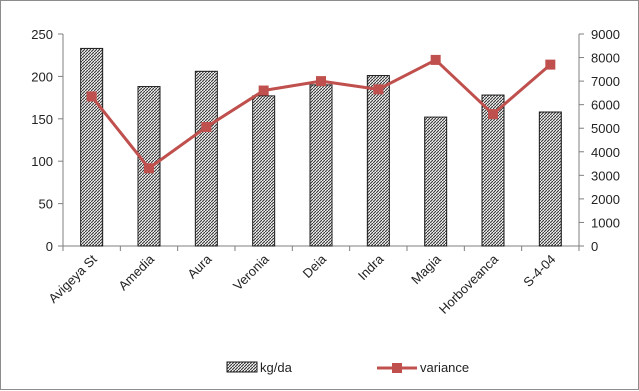 The width and height of the screenshot is (639, 391). I want to click on right-tick-label: 8000, so click(605, 58).